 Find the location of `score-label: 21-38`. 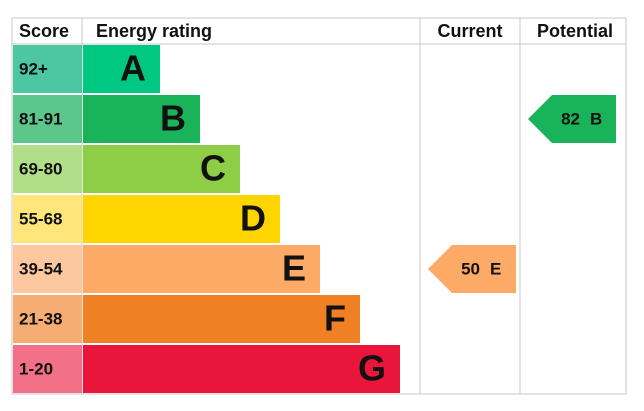

score-label: 21-38 is located at coordinates (40, 318).